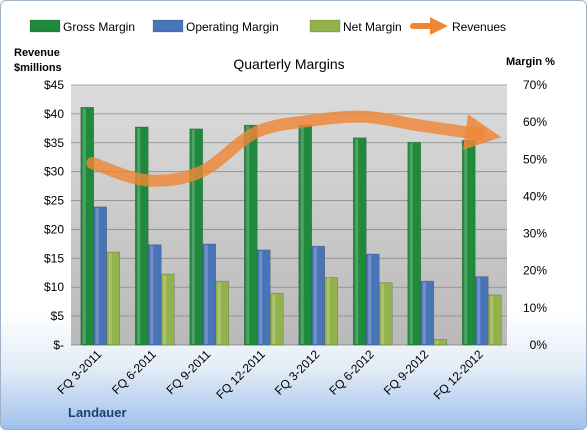 This screenshot has width=587, height=430. Describe the element at coordinates (539, 345) in the screenshot. I see `right-tick-label: 0%` at that location.